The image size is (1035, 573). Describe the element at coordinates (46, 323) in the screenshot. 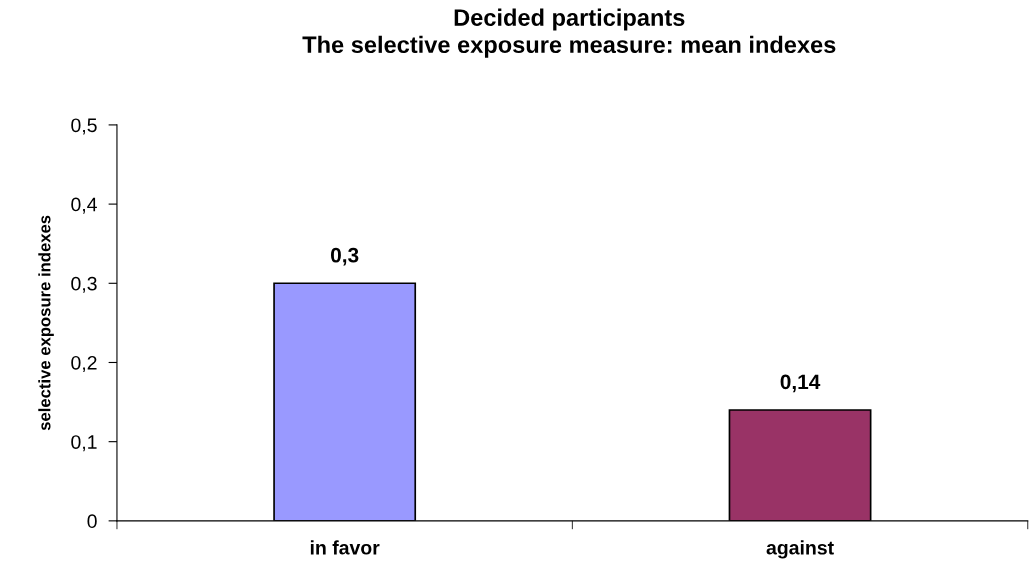

I see `y-axis-title: selective exposure indexes` at that location.